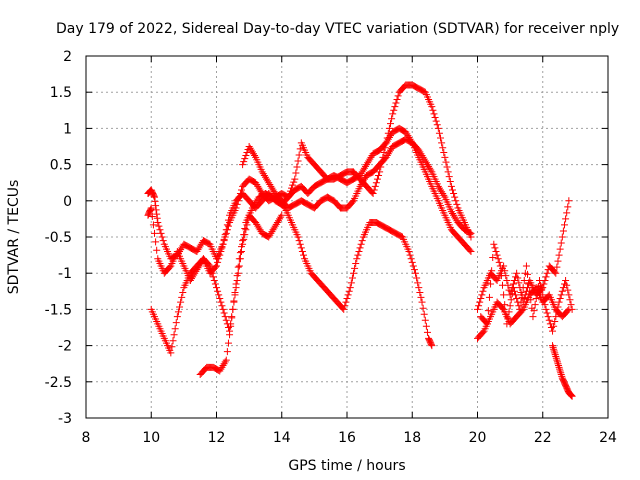 This screenshot has width=640, height=480. I want to click on x-tick-label: 18, so click(412, 438).